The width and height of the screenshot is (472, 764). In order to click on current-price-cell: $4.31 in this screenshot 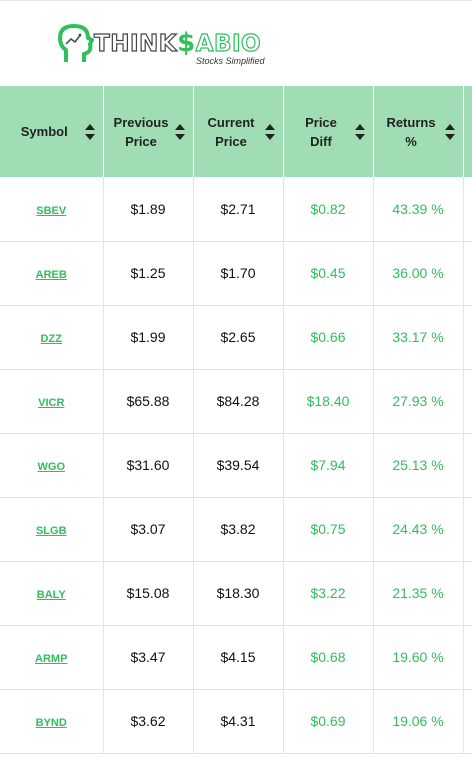, I will do `click(238, 721)`.